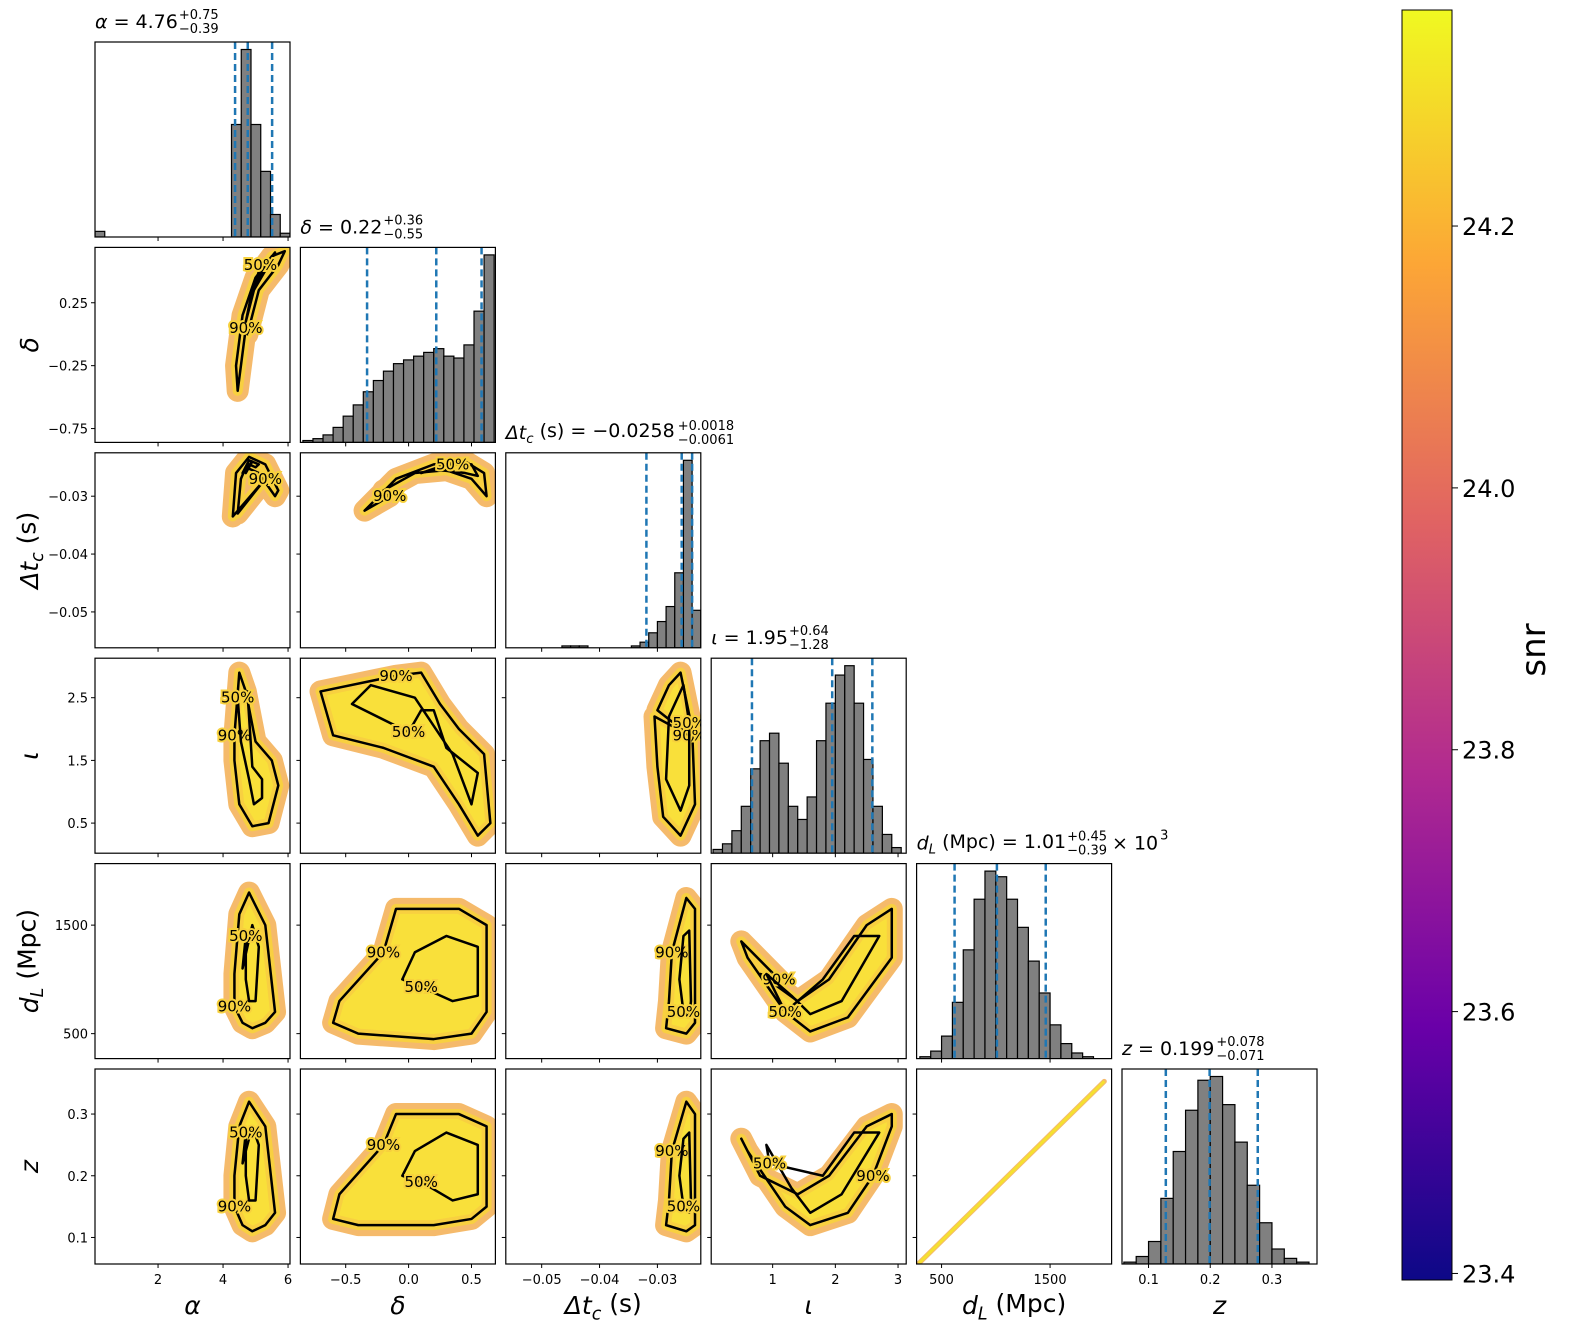 This screenshot has width=1580, height=1341. Describe the element at coordinates (753, 638) in the screenshot. I see `title-value: = 1.95` at that location.